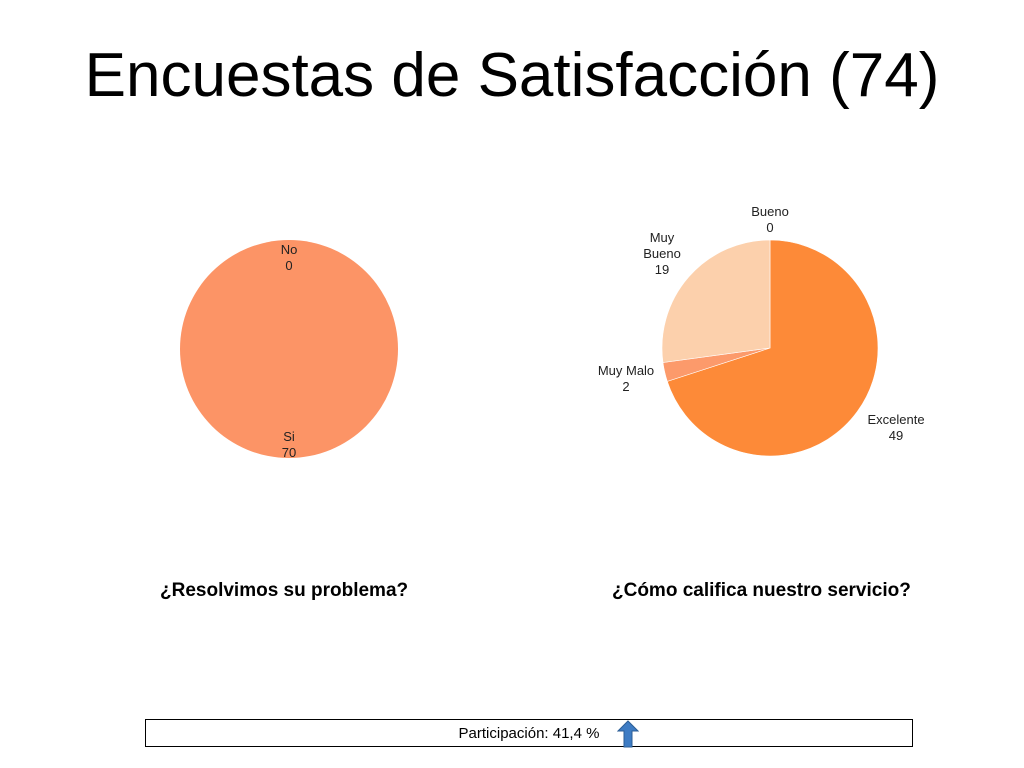 This screenshot has height=768, width=1024. Describe the element at coordinates (289, 444) in the screenshot. I see `pie-label-0-1: Si 70` at that location.